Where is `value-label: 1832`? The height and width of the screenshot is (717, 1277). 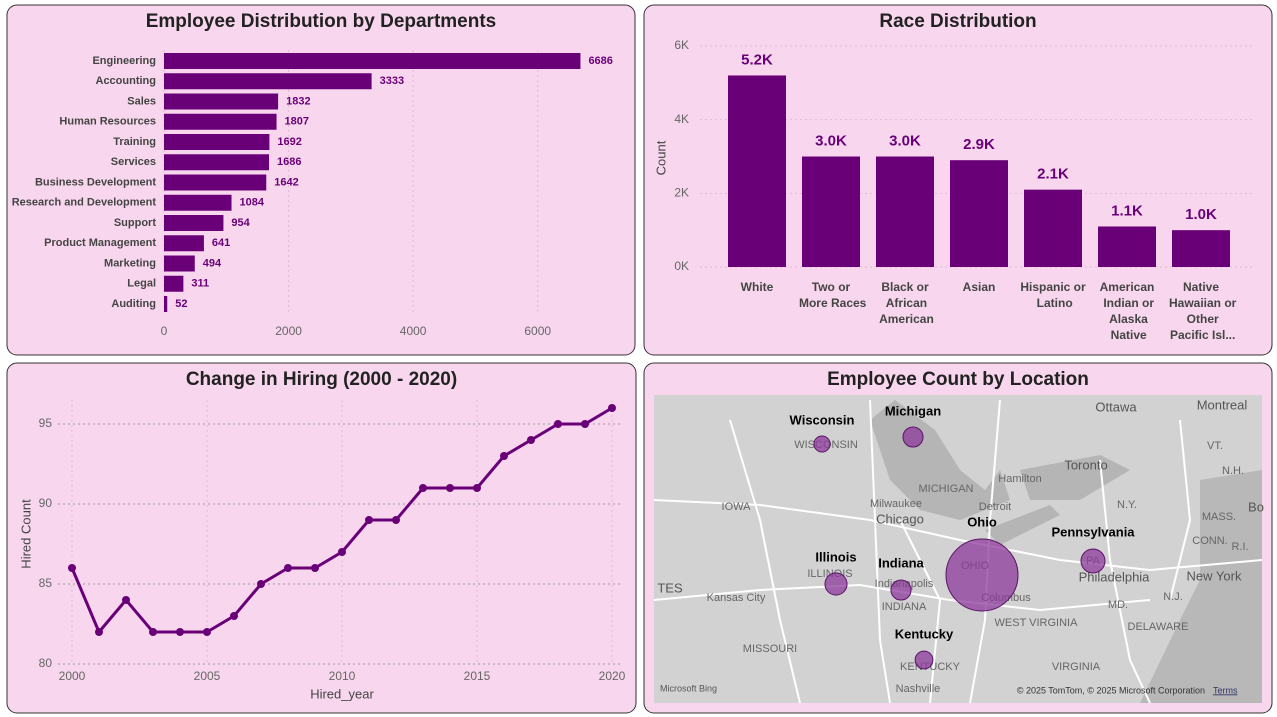
value-label: 1832 is located at coordinates (298, 101).